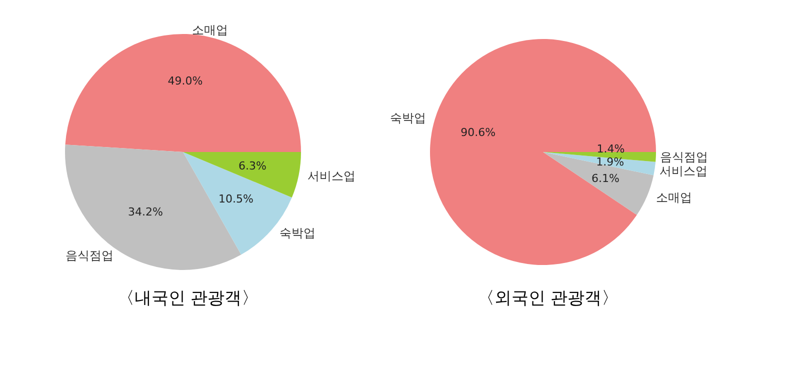  What do you see at coordinates (185, 81) in the screenshot?
I see `data-label: 49.0%` at bounding box center [185, 81].